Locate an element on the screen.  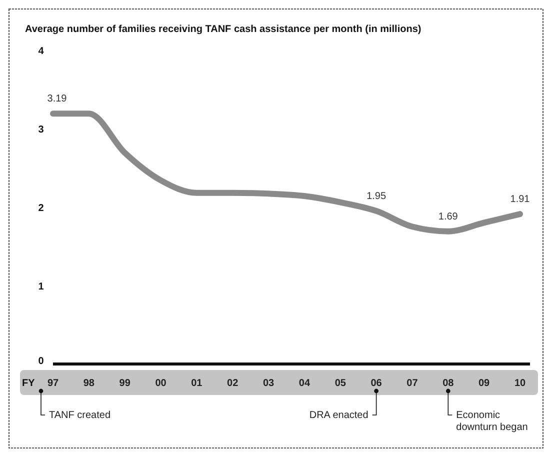
text: Economic downturn began is located at coordinates (492, 421).